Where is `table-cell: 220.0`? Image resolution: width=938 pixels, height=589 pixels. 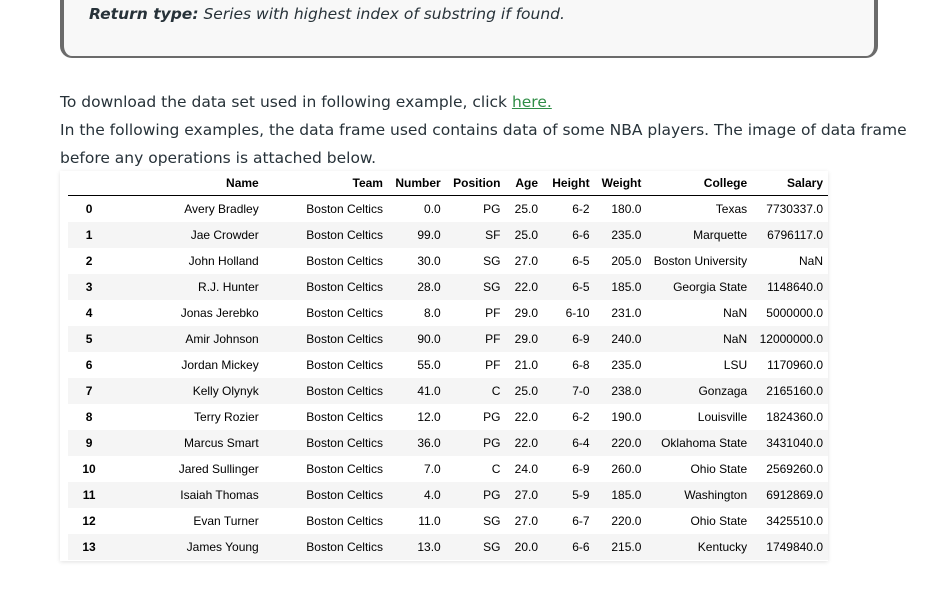 table-cell: 220.0 is located at coordinates (626, 521).